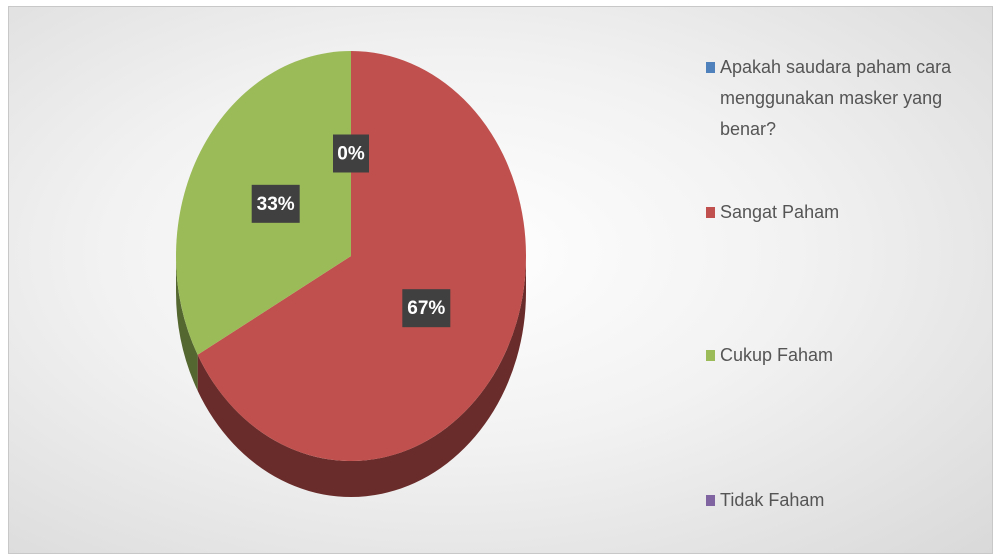 This screenshot has width=997, height=558. I want to click on legend-item: Cukup Faham, so click(838, 355).